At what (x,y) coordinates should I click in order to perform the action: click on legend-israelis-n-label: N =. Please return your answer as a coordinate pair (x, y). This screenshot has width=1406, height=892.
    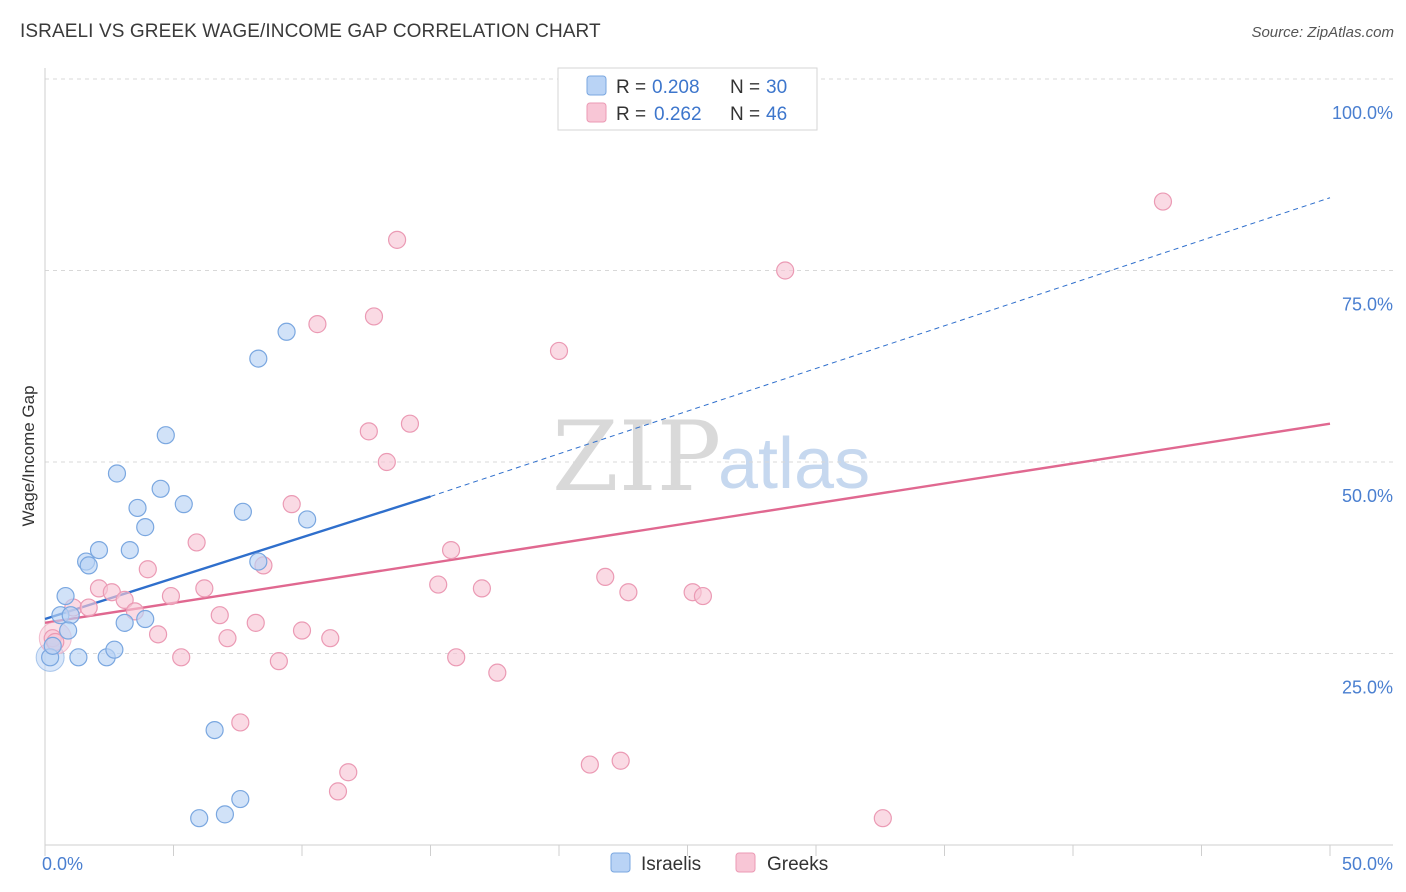
    Looking at the image, I should click on (745, 87).